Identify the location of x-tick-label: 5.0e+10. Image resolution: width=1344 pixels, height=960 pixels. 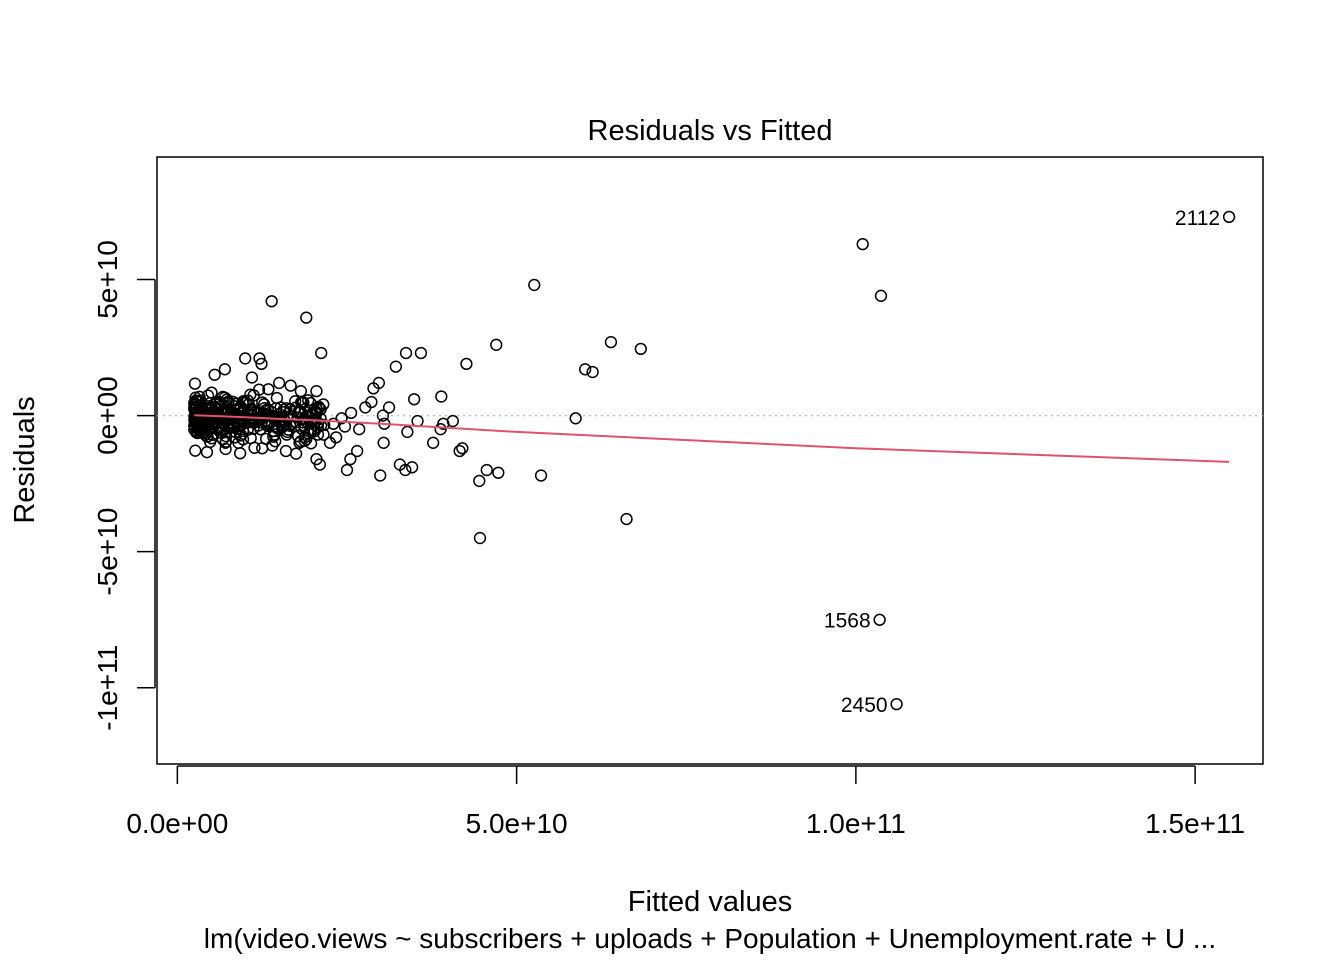
(517, 823).